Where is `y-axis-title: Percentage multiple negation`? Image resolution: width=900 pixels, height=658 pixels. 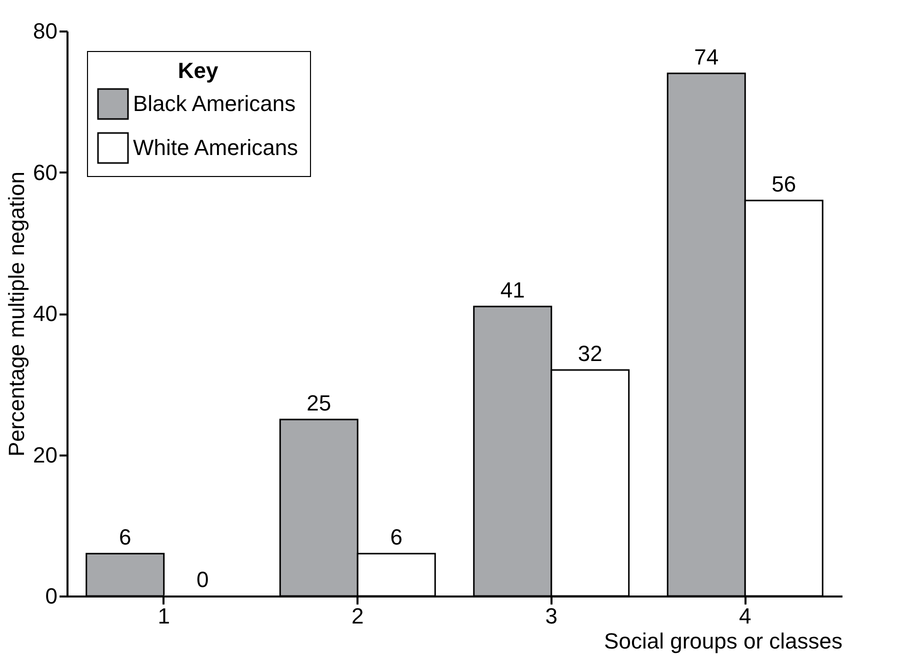 y-axis-title: Percentage multiple negation is located at coordinates (17, 314).